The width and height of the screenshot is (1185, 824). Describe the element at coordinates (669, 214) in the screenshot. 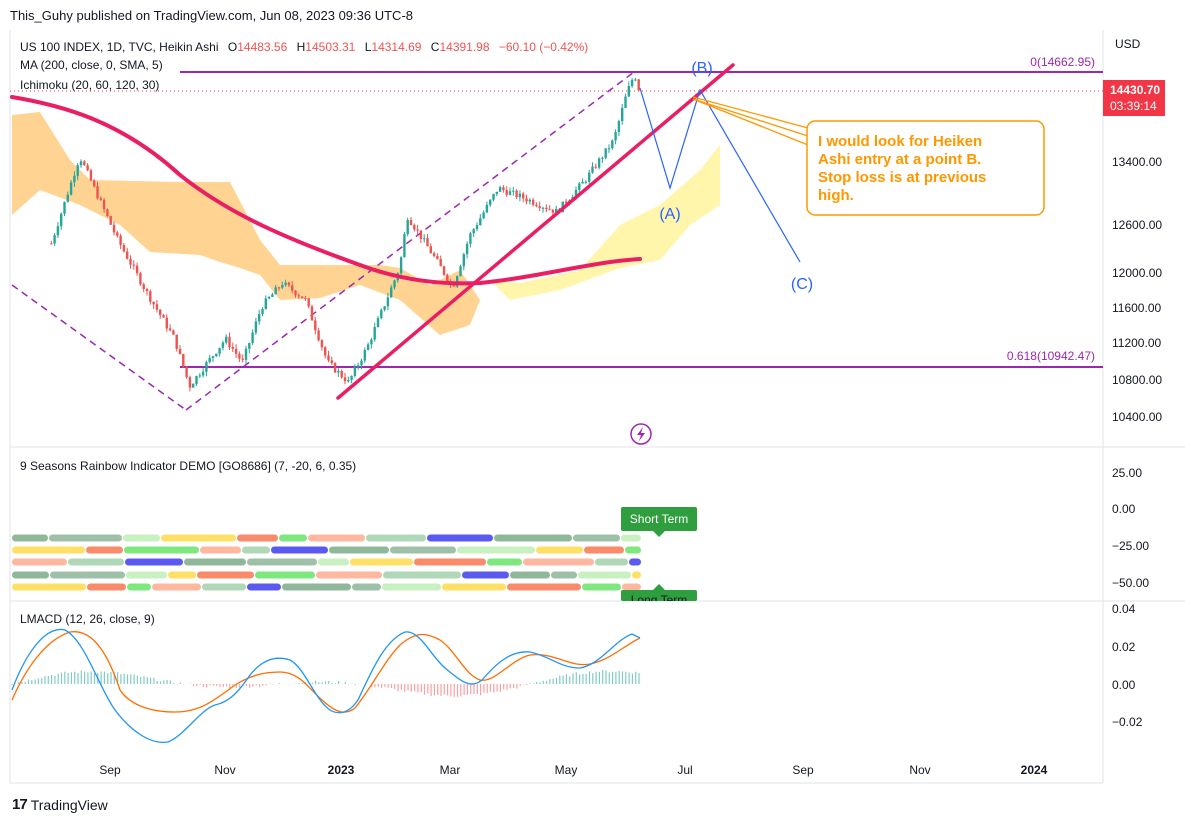

I see `wave-label-a: (A)` at that location.